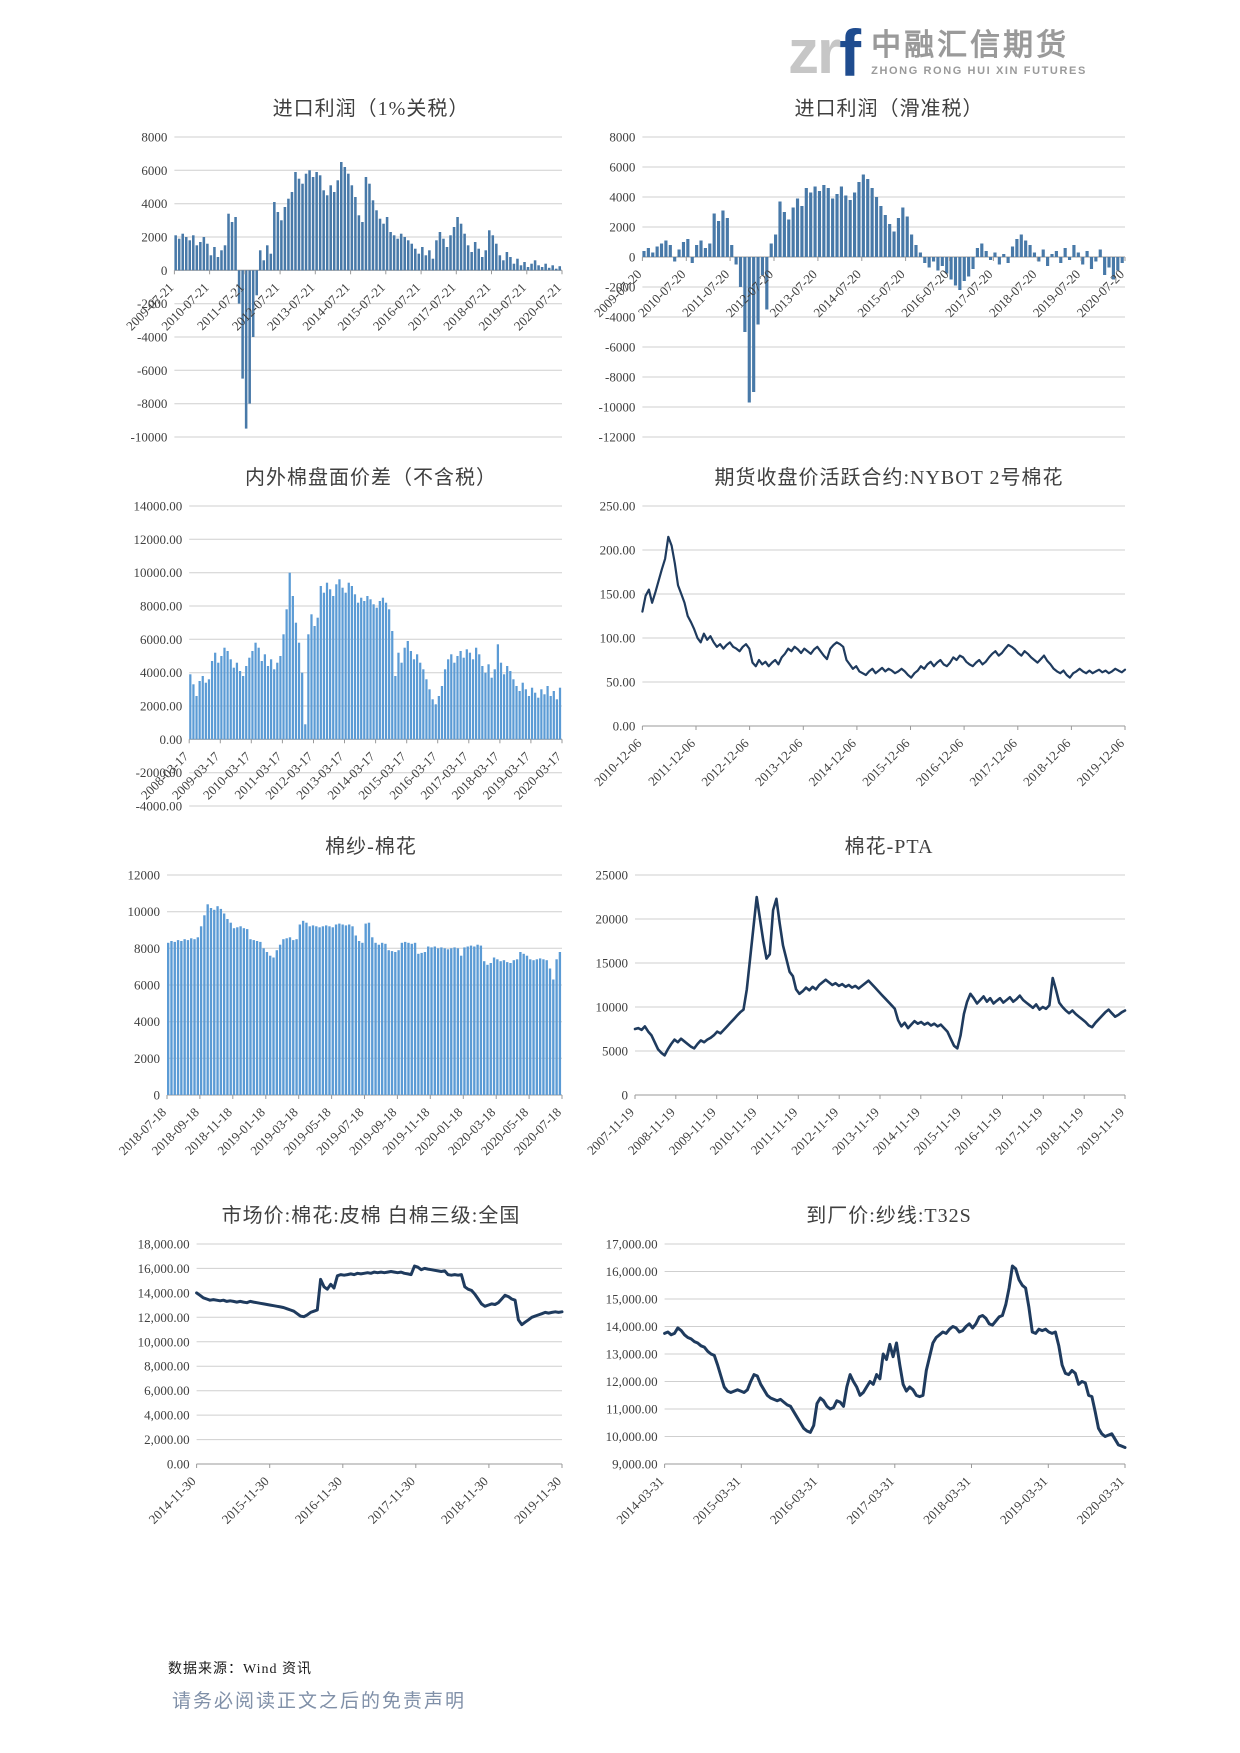 The width and height of the screenshot is (1240, 1753). I want to click on svg-text: 5000, so click(615, 1051).